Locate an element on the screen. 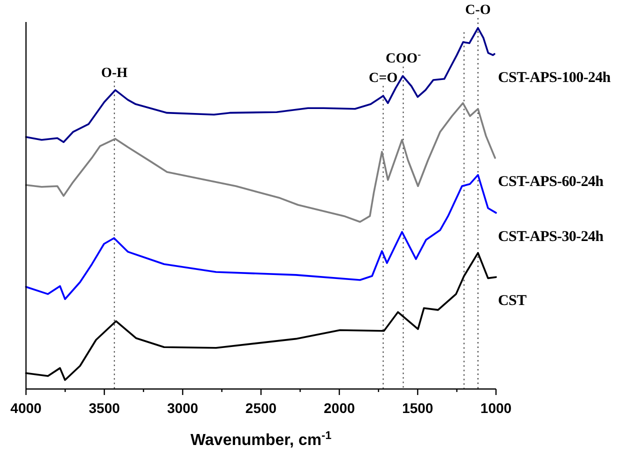  series-label: CST-APS-30-24h is located at coordinates (551, 236).